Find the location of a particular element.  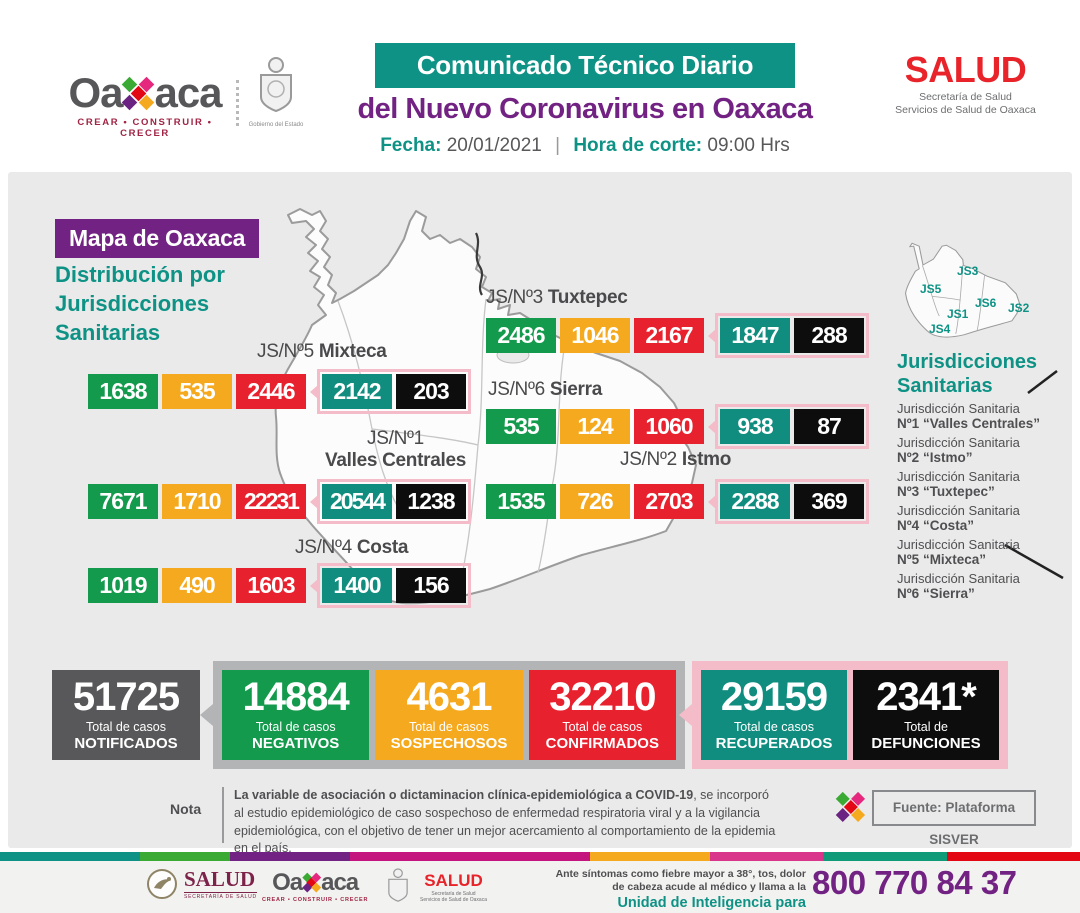

label-name: Mixteca is located at coordinates (352, 351).